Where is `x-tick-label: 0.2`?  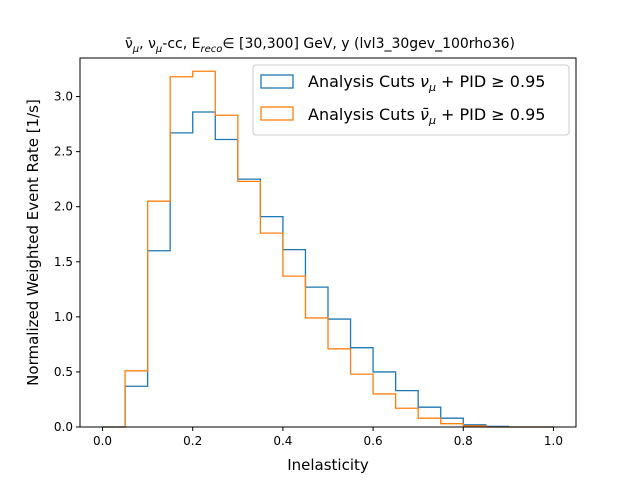 x-tick-label: 0.2 is located at coordinates (192, 441).